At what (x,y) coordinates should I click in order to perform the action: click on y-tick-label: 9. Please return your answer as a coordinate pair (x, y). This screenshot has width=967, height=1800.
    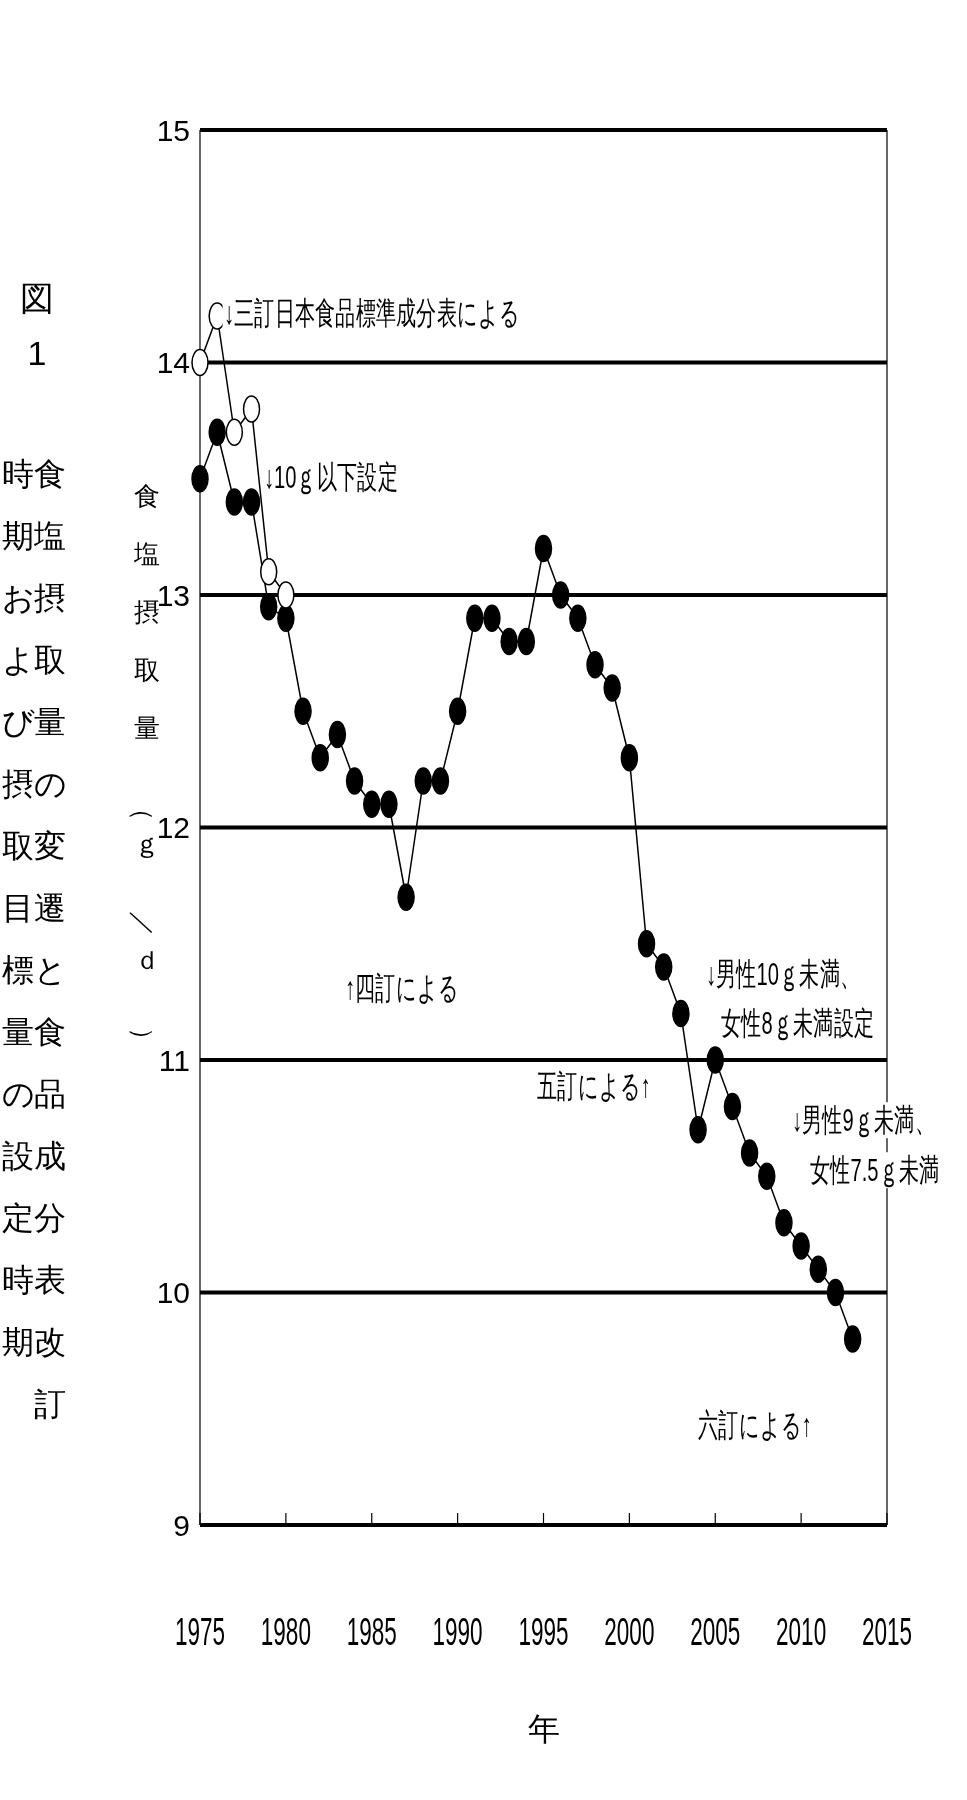
    Looking at the image, I should click on (181, 1525).